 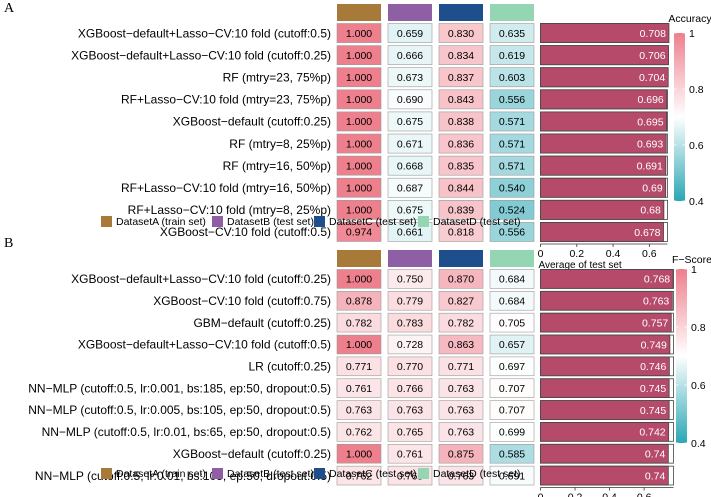 What do you see at coordinates (8, 243) in the screenshot?
I see `panel-label: B` at bounding box center [8, 243].